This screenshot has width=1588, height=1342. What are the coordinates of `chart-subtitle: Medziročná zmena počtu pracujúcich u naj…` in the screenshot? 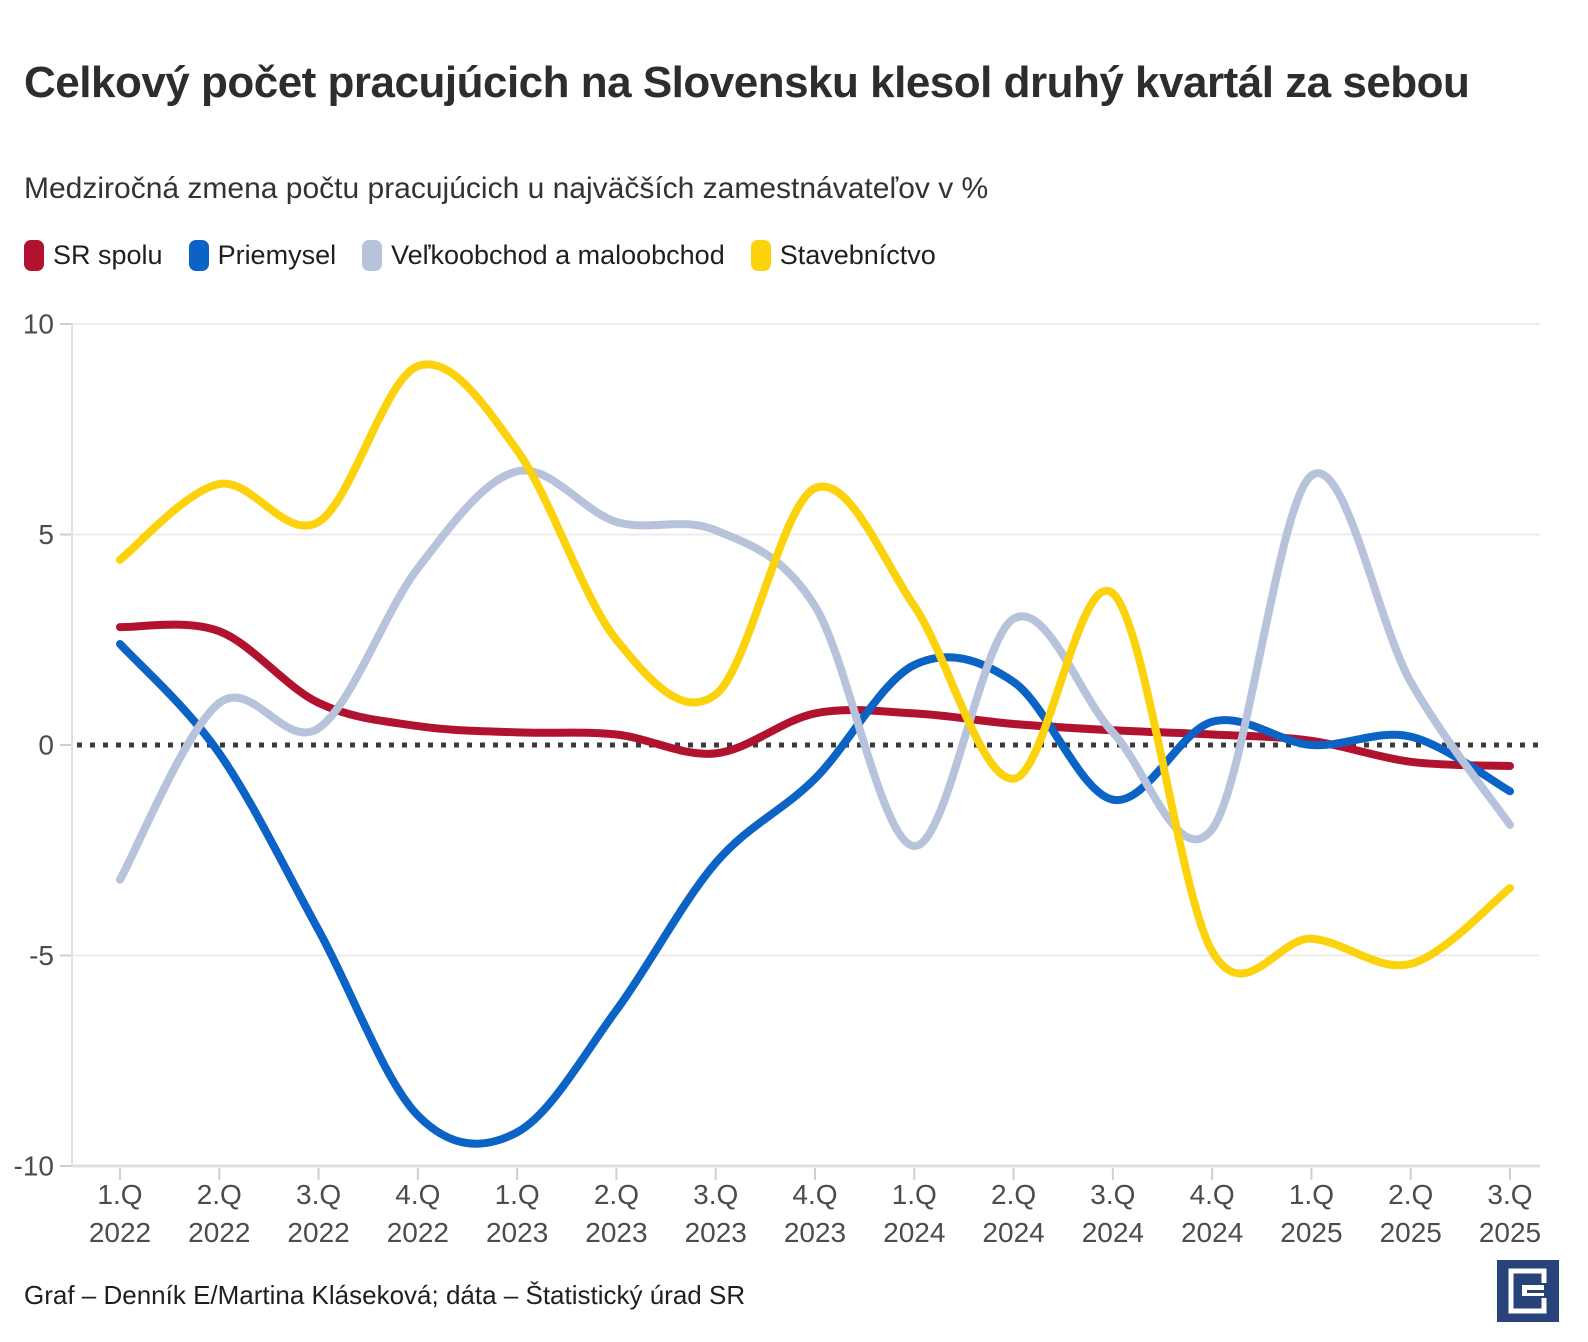 It's located at (506, 188).